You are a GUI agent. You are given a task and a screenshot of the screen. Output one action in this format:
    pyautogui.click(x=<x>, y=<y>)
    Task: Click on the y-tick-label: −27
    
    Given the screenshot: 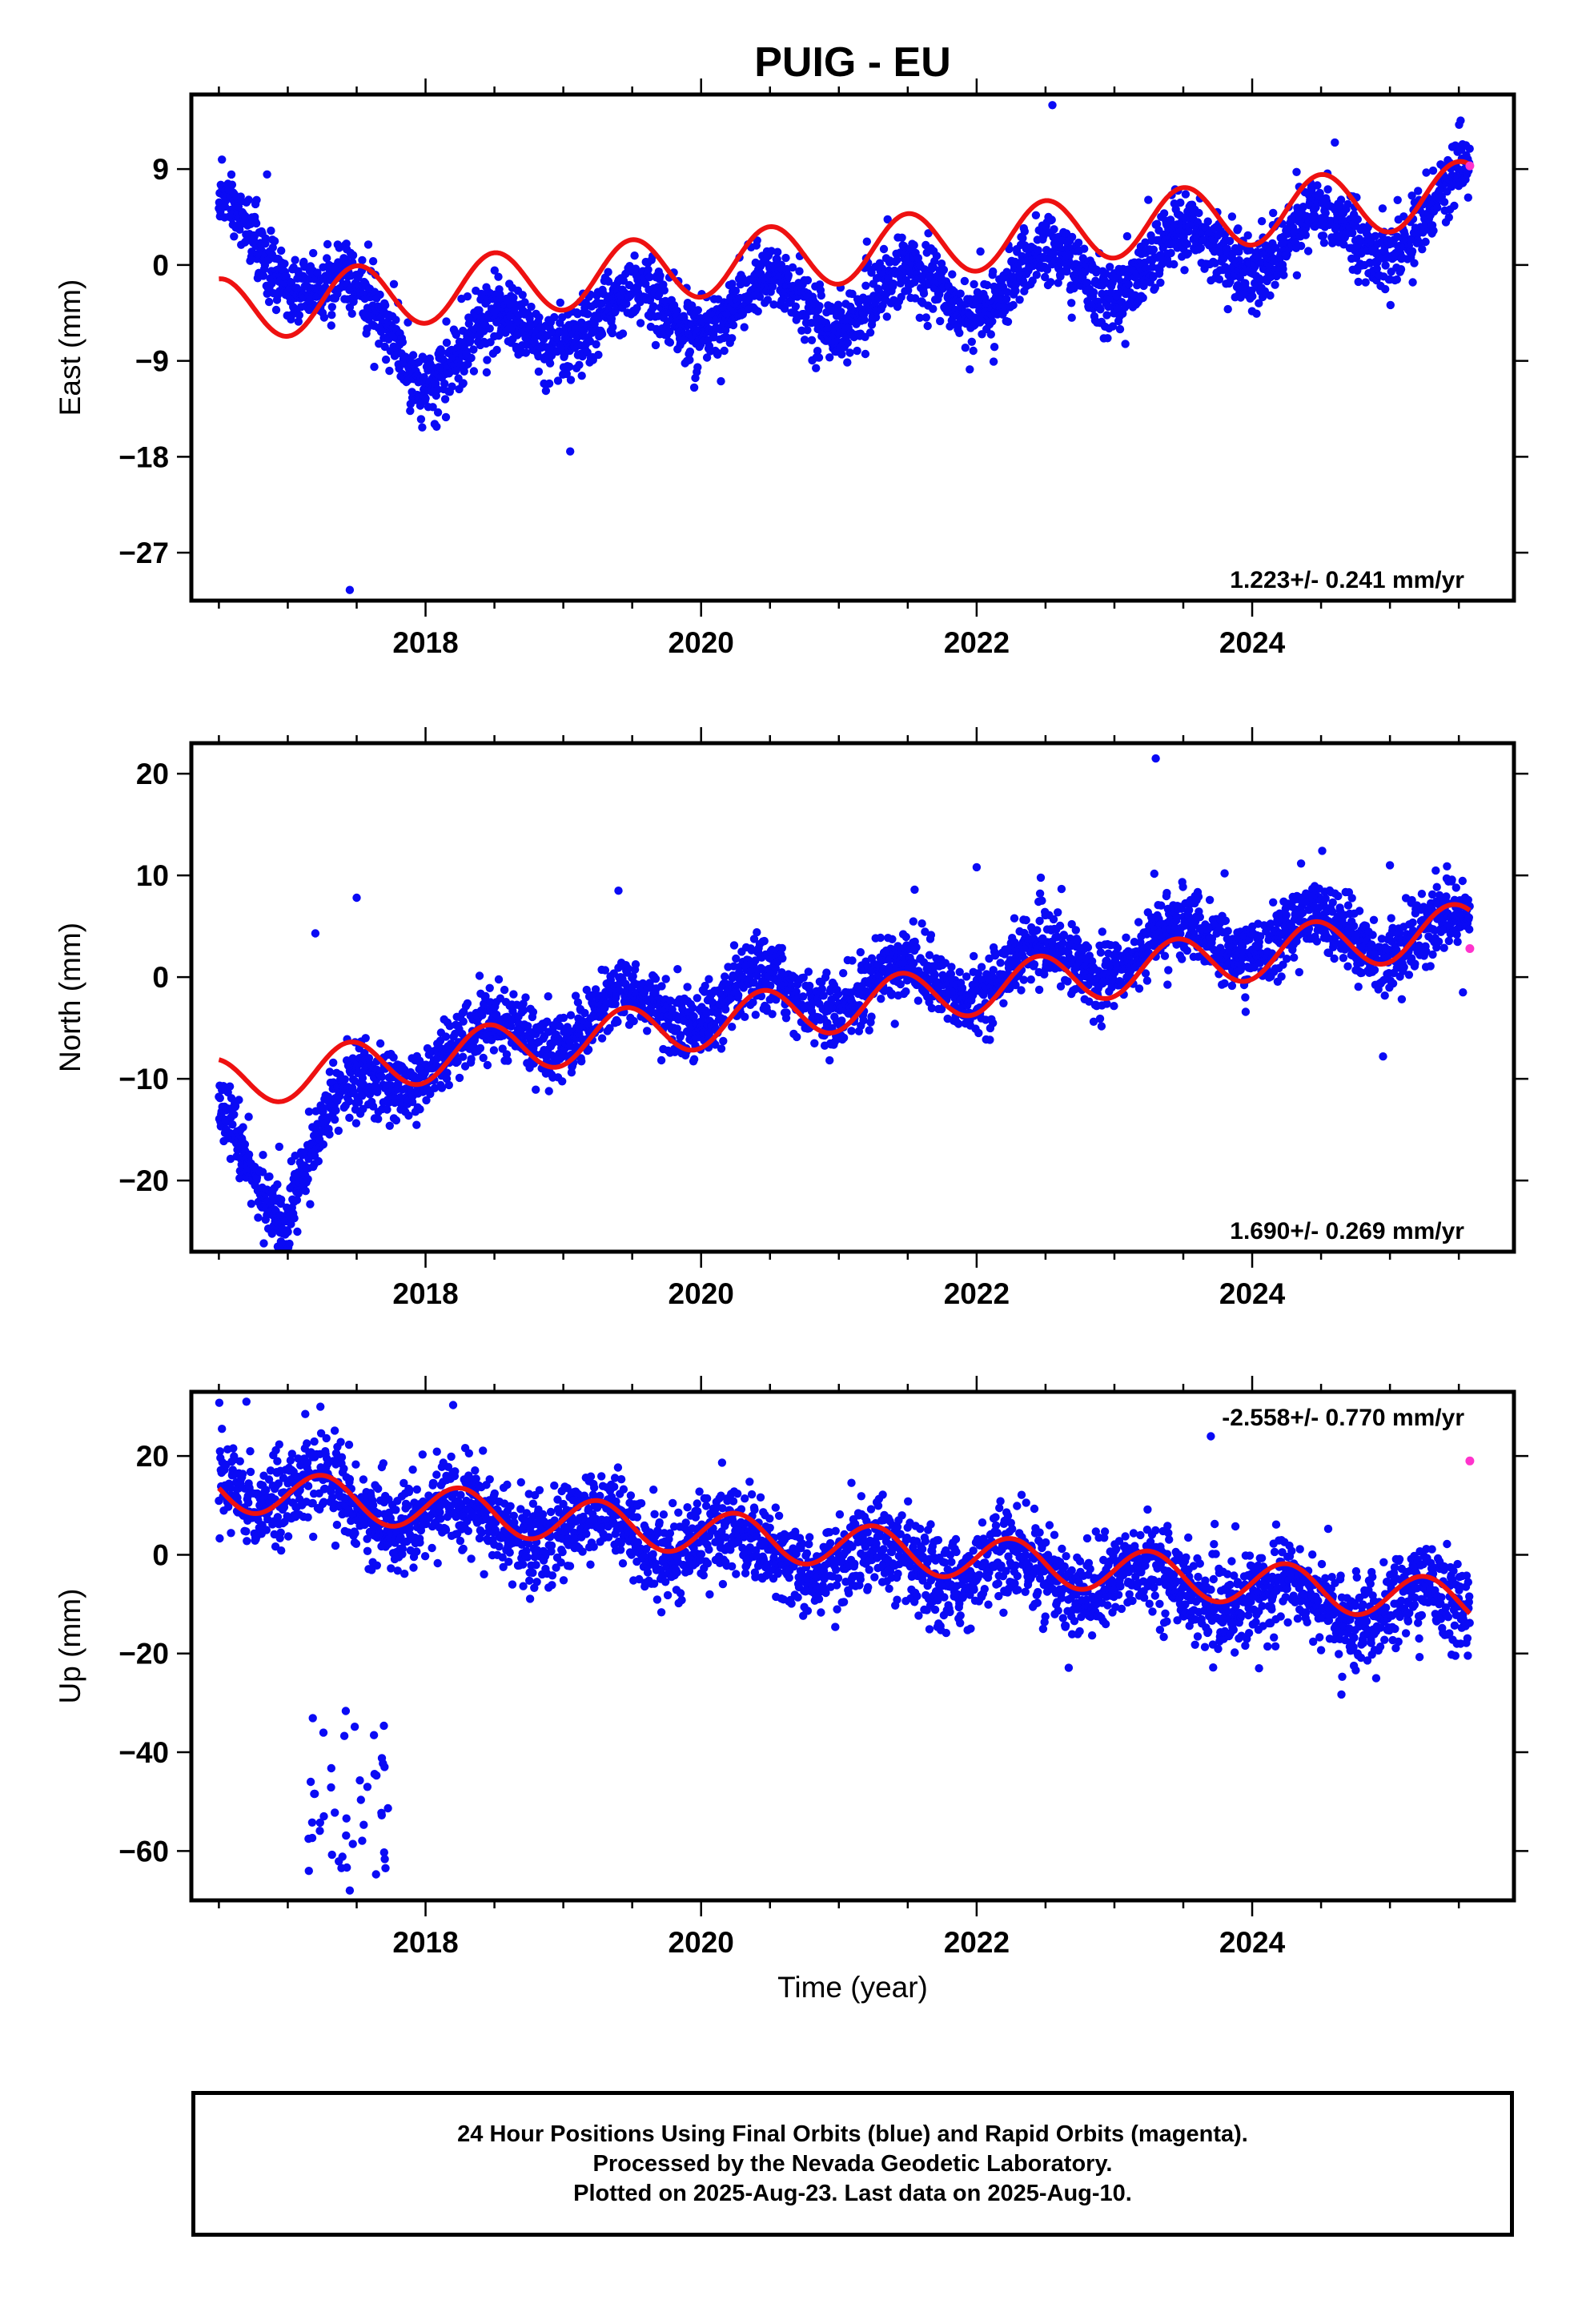 What is the action you would take?
    pyautogui.click(x=144, y=553)
    